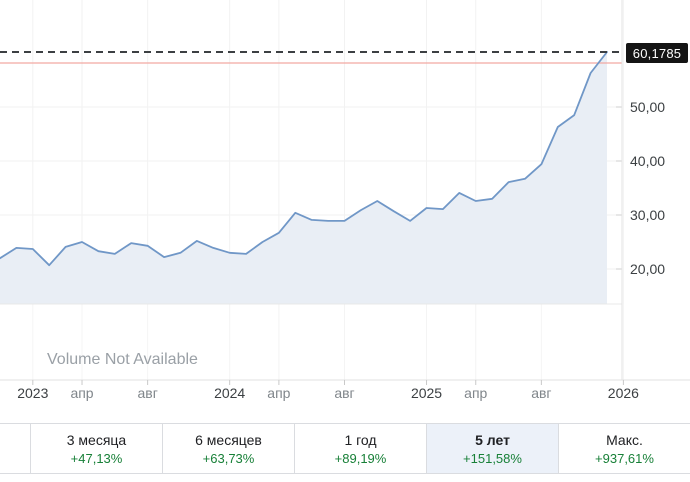 The height and width of the screenshot is (482, 690). Describe the element at coordinates (624, 458) in the screenshot. I see `period-change: +937,61%` at that location.